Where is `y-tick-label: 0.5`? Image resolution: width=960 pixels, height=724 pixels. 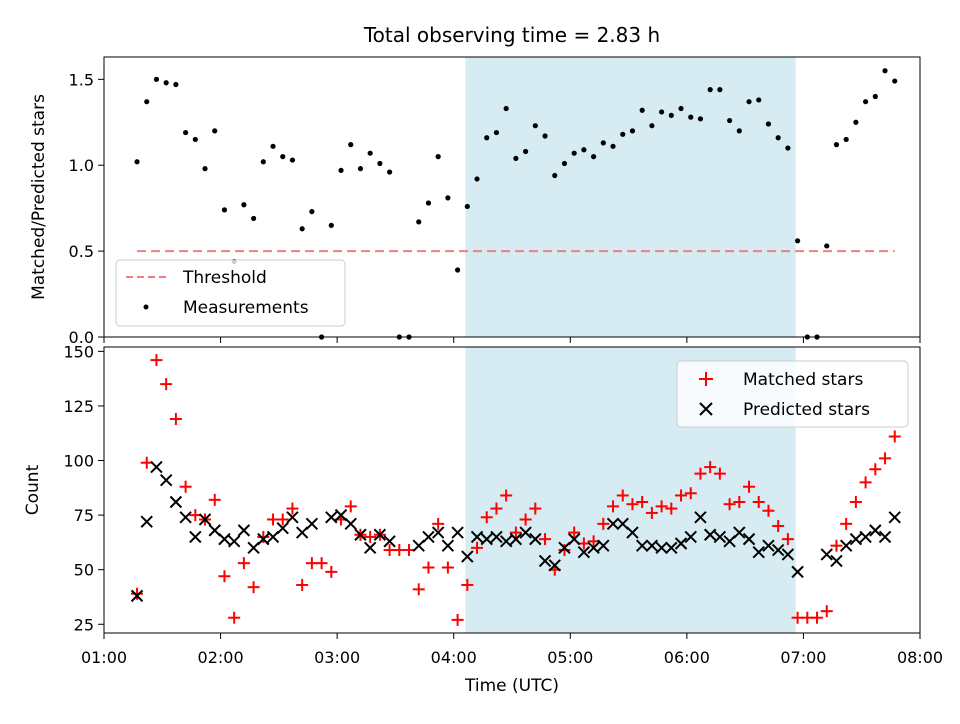 y-tick-label: 0.5 is located at coordinates (81, 251).